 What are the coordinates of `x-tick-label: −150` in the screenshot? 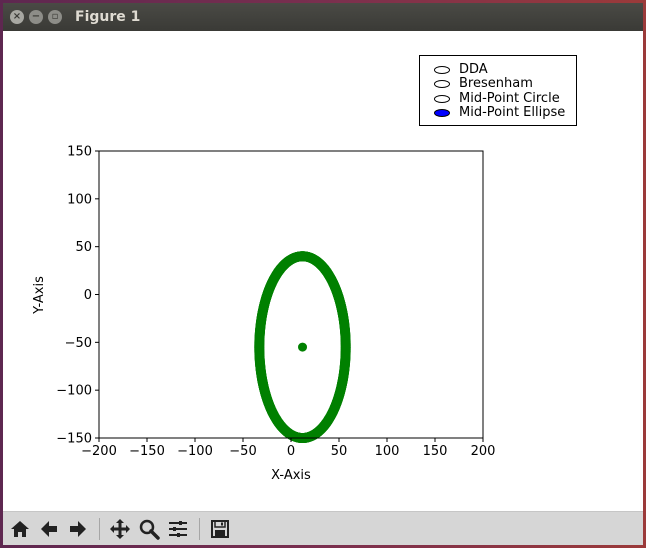 It's located at (147, 451).